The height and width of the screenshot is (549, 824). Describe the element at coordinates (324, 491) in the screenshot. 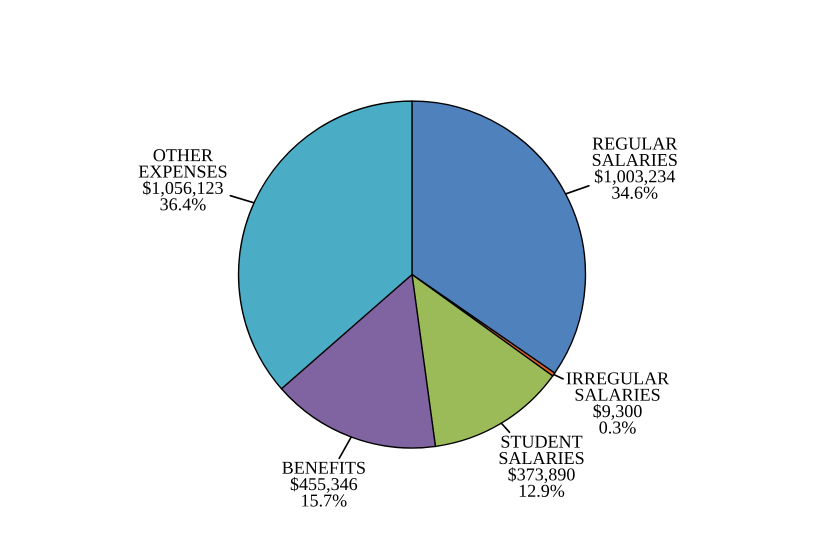

I see `data-label: $455,346 15.7%` at that location.